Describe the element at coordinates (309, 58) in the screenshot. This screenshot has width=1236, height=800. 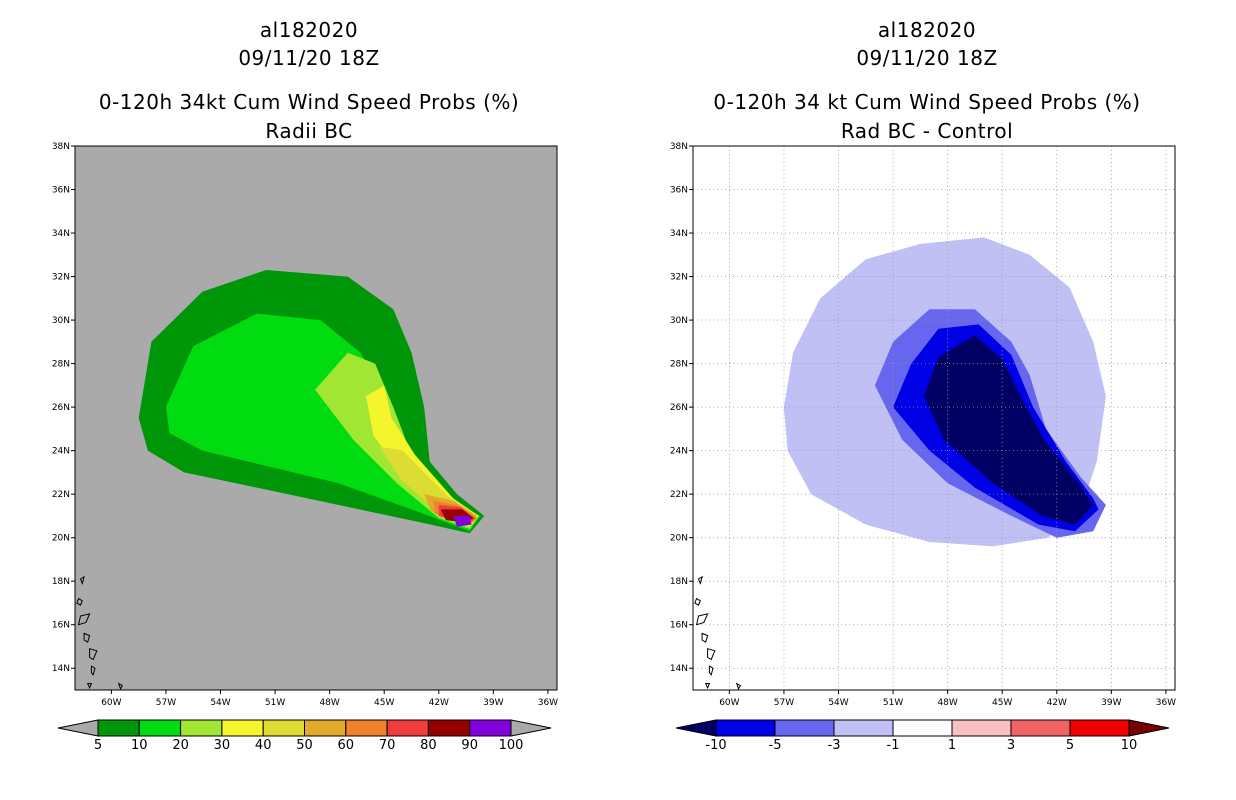
I see `left-title-date: 09/11/20 18Z` at that location.